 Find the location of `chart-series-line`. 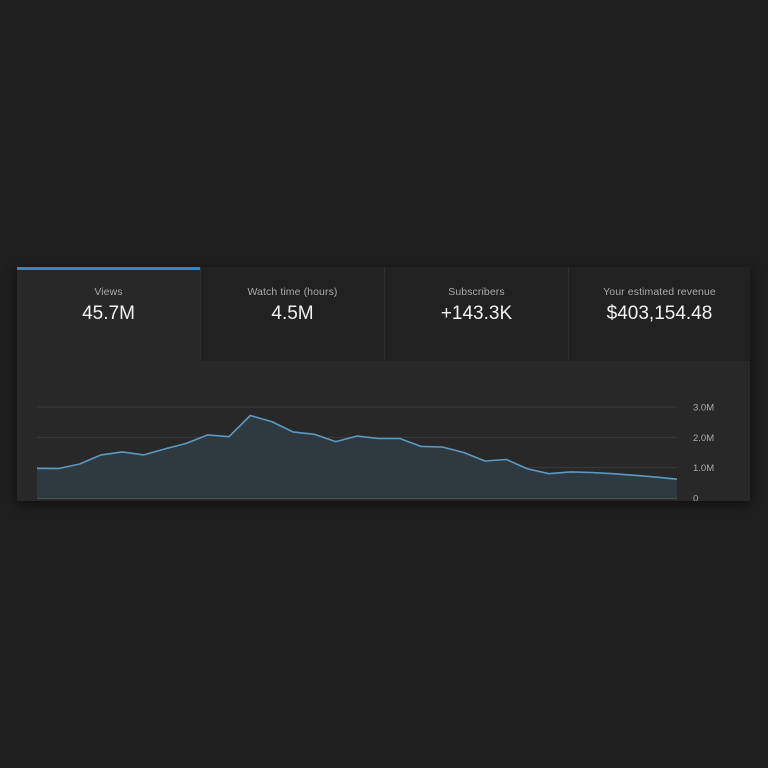

chart-series-line is located at coordinates (357, 447).